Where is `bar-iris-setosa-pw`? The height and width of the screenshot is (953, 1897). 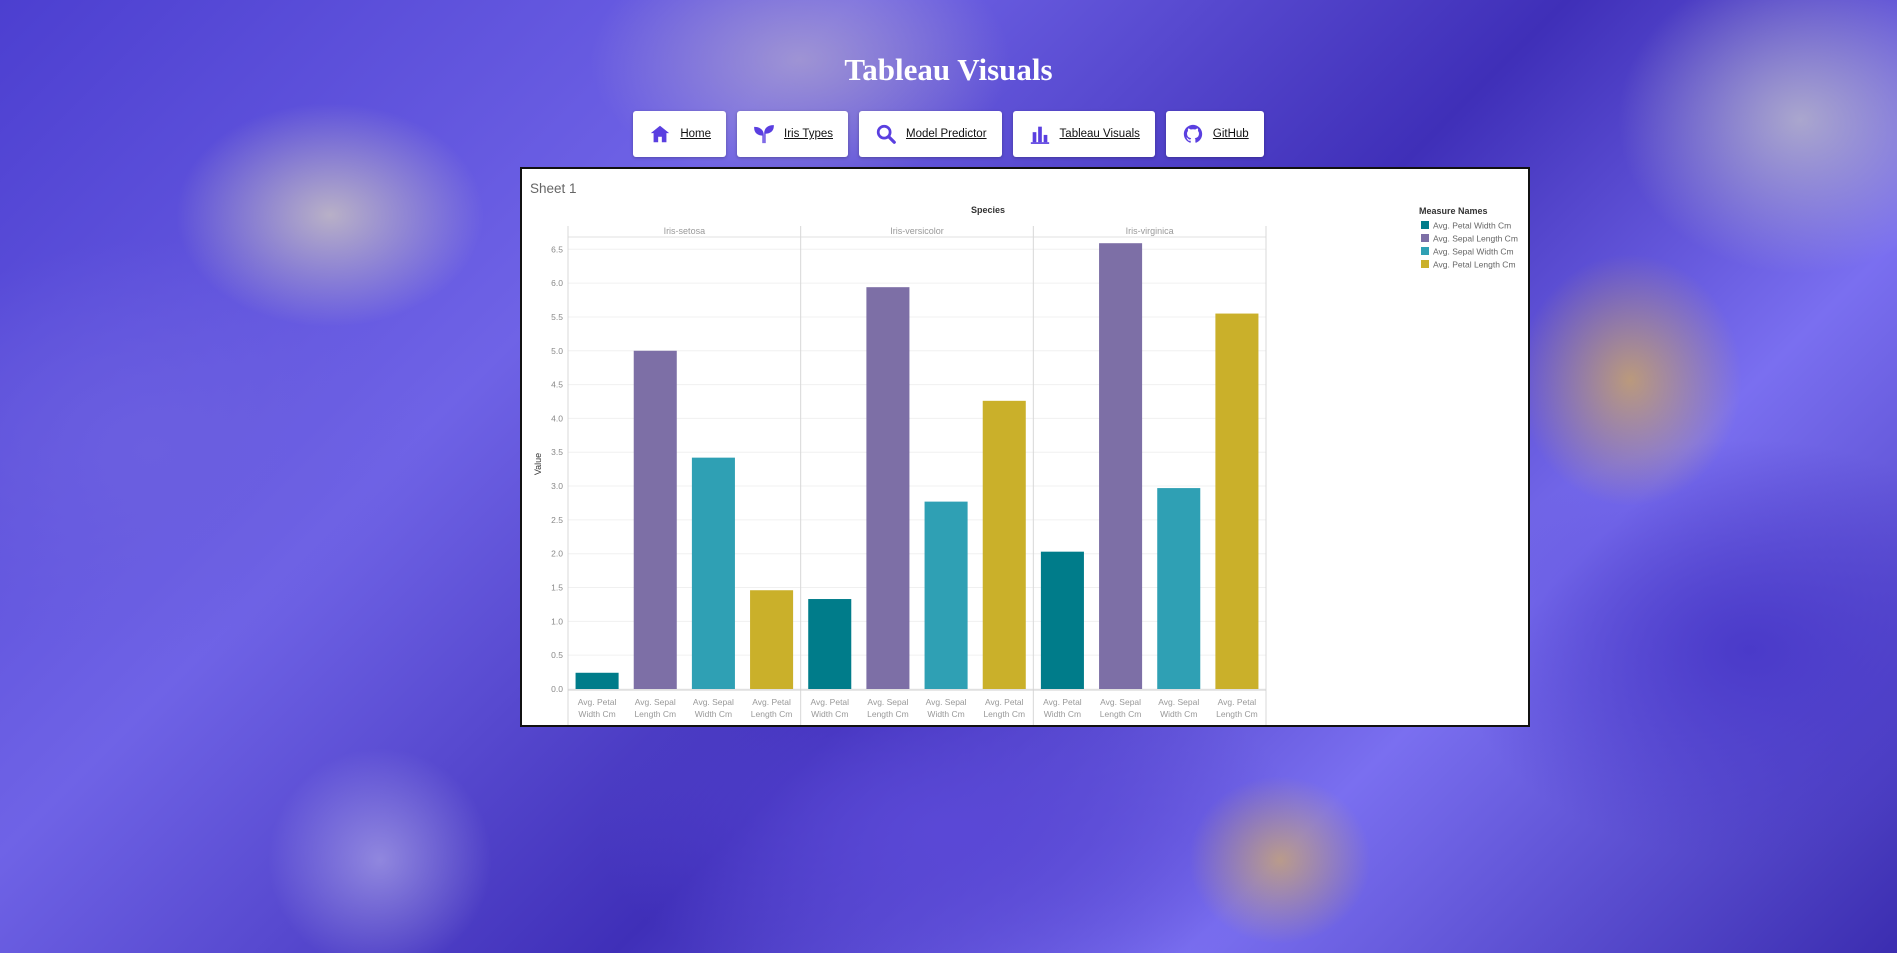
bar-iris-setosa-pw is located at coordinates (597, 681).